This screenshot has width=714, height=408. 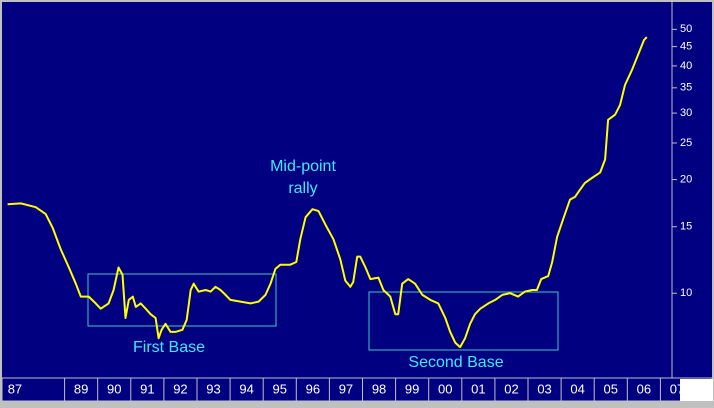 I want to click on x-tick-label: 05, so click(x=611, y=388).